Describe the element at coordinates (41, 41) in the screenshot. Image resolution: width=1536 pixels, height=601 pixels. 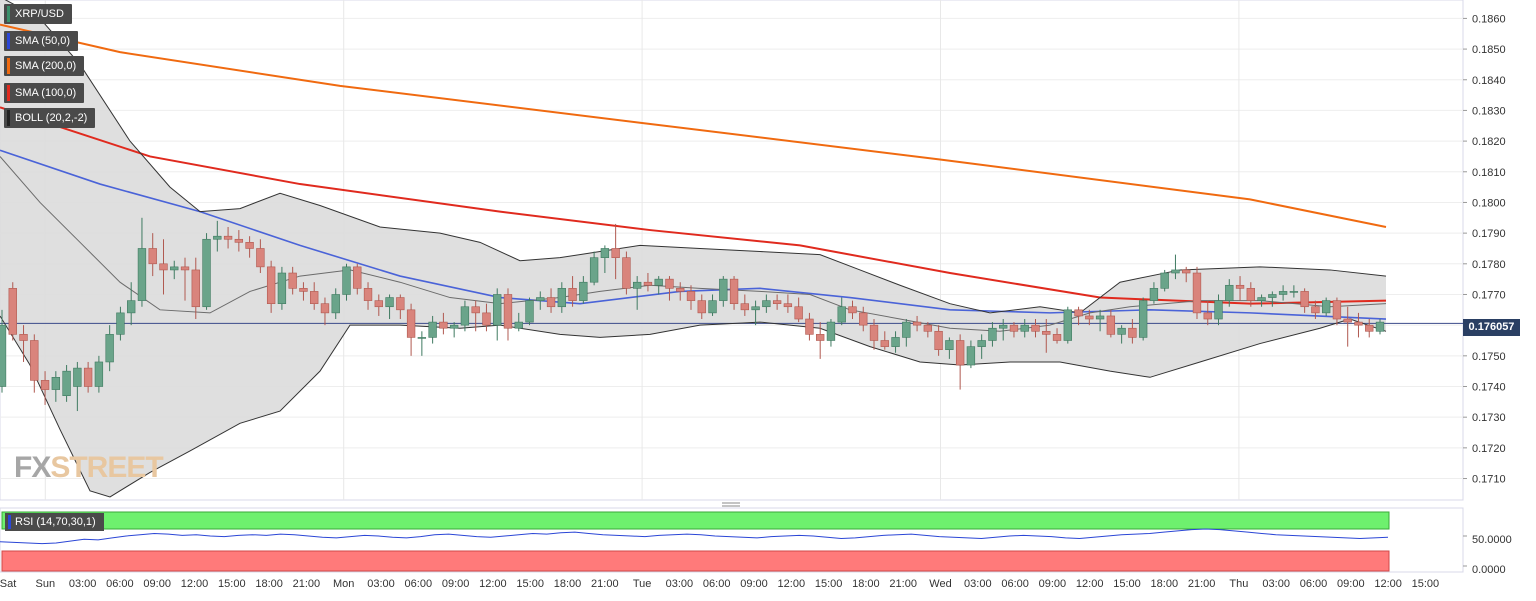
I see `legend-sma50: SMA (50,0)` at that location.